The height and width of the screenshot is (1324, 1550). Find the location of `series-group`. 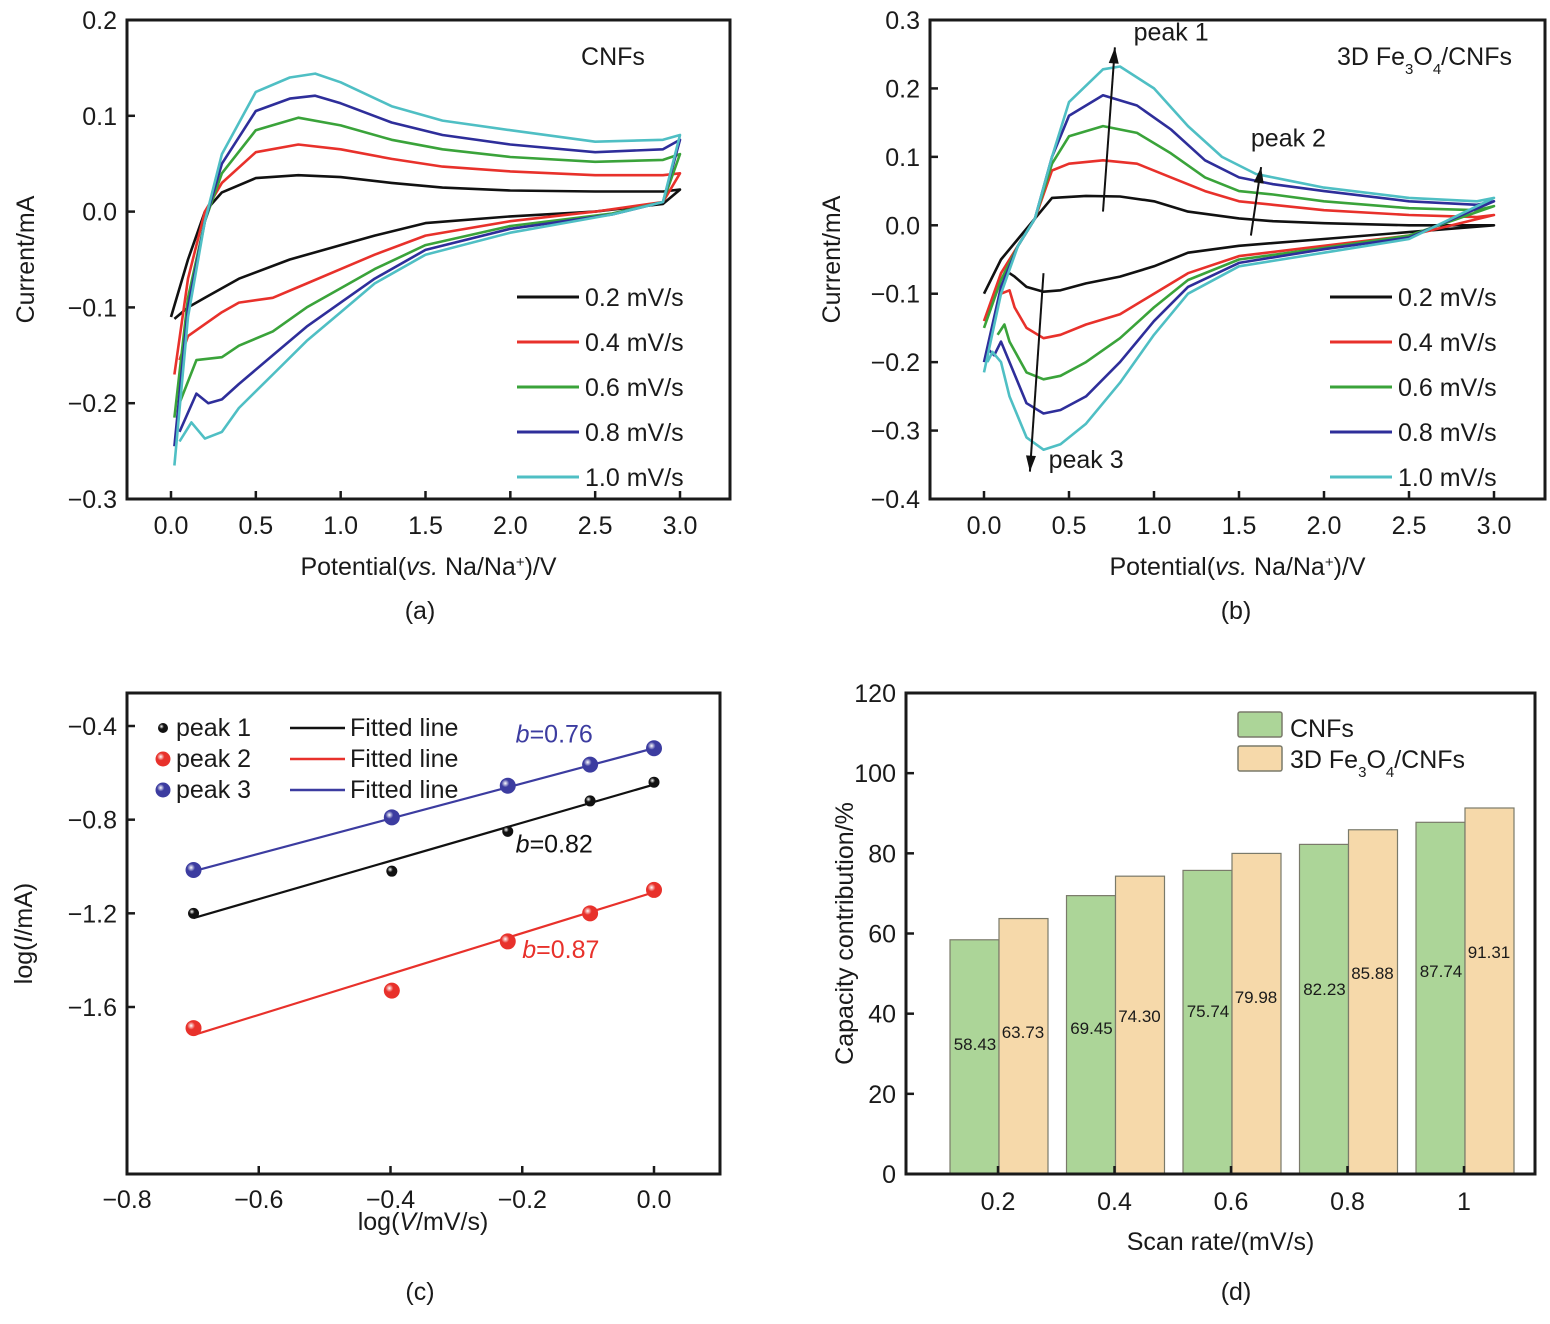

series-group is located at coordinates (425, 269).